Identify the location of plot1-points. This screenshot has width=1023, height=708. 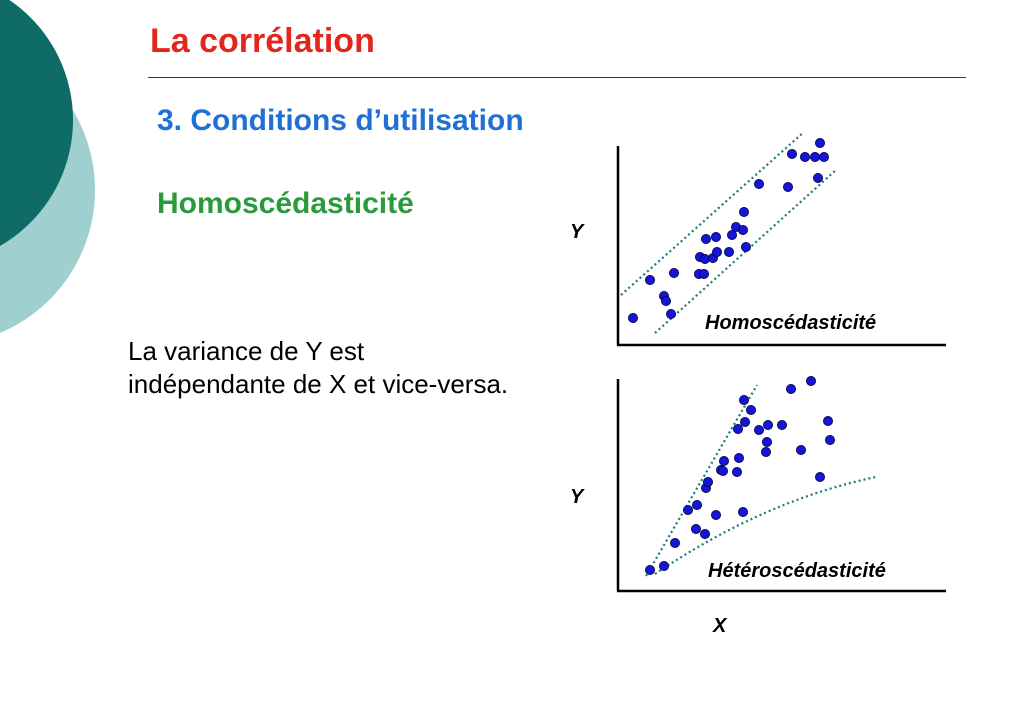
(729, 230).